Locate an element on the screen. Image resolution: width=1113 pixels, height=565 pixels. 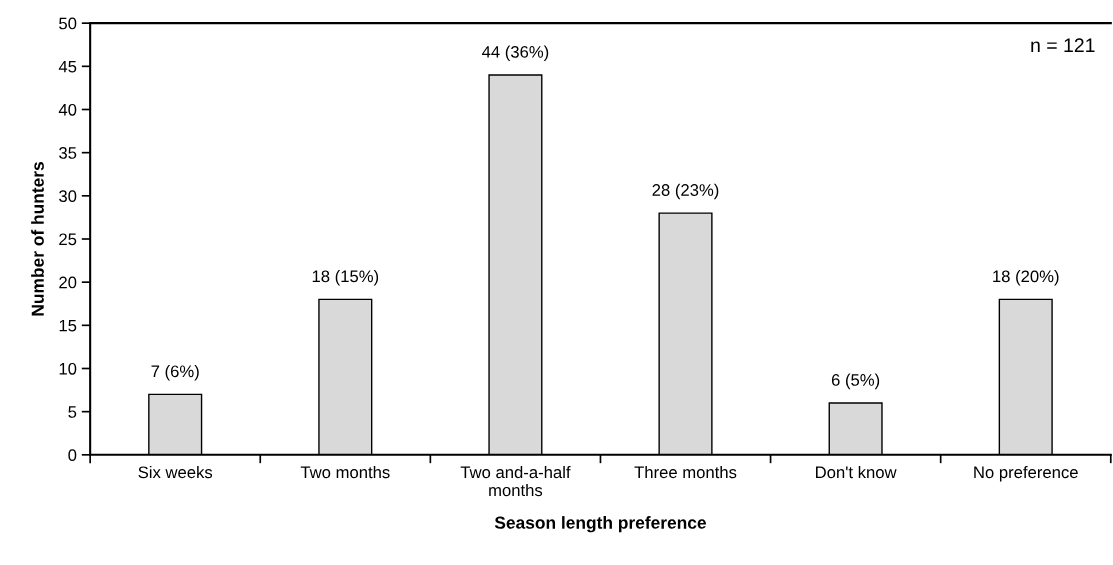
x-axis-title: Season length preference is located at coordinates (600, 524).